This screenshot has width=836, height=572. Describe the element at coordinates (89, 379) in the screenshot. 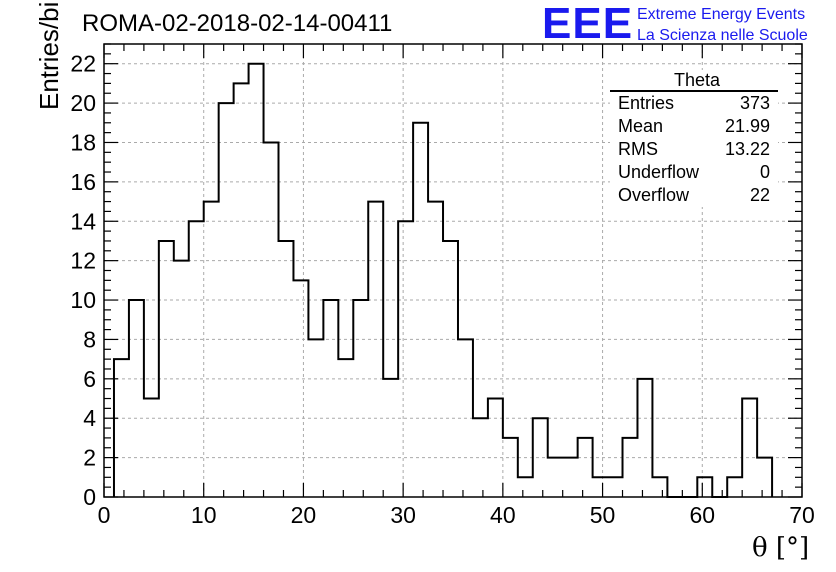

I see `y-tick-label: 6` at that location.